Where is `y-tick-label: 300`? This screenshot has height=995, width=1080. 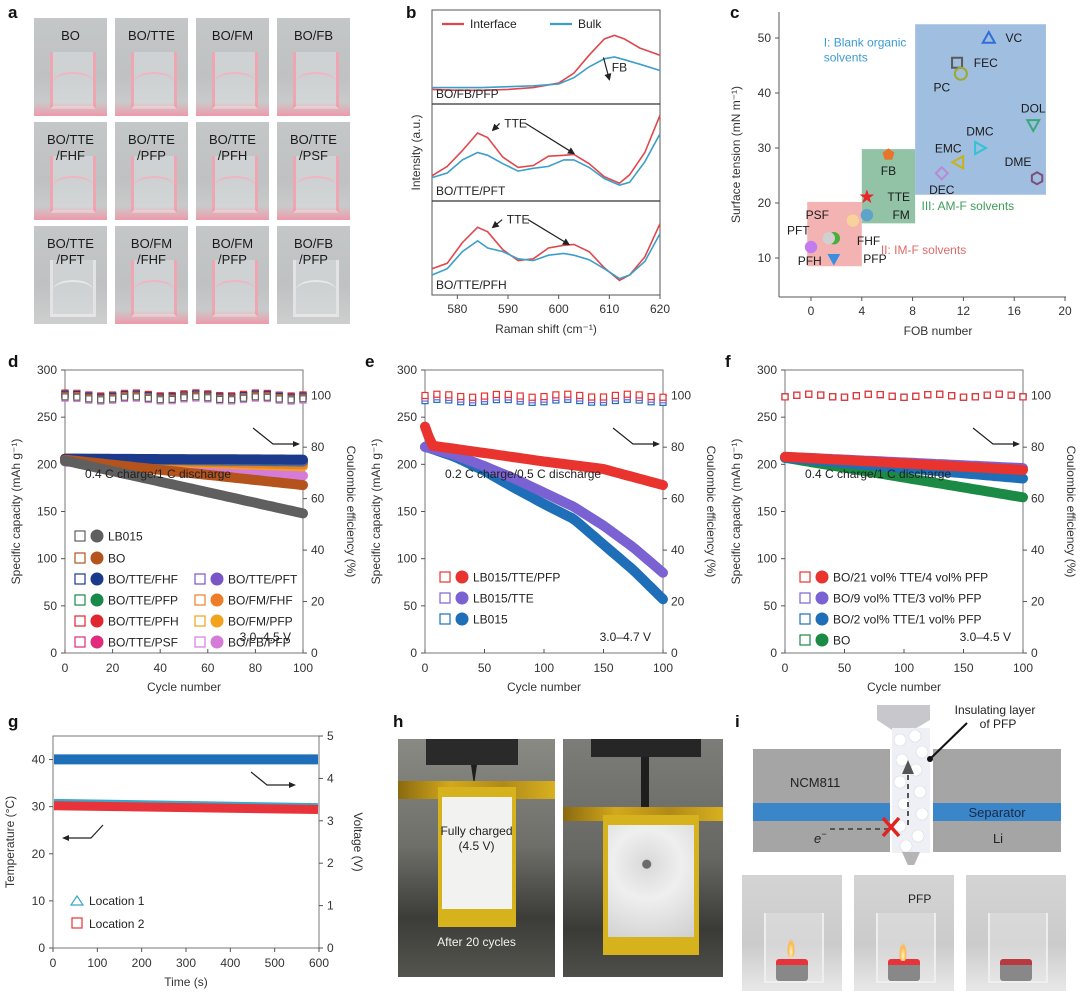 y-tick-label: 300 is located at coordinates (767, 370).